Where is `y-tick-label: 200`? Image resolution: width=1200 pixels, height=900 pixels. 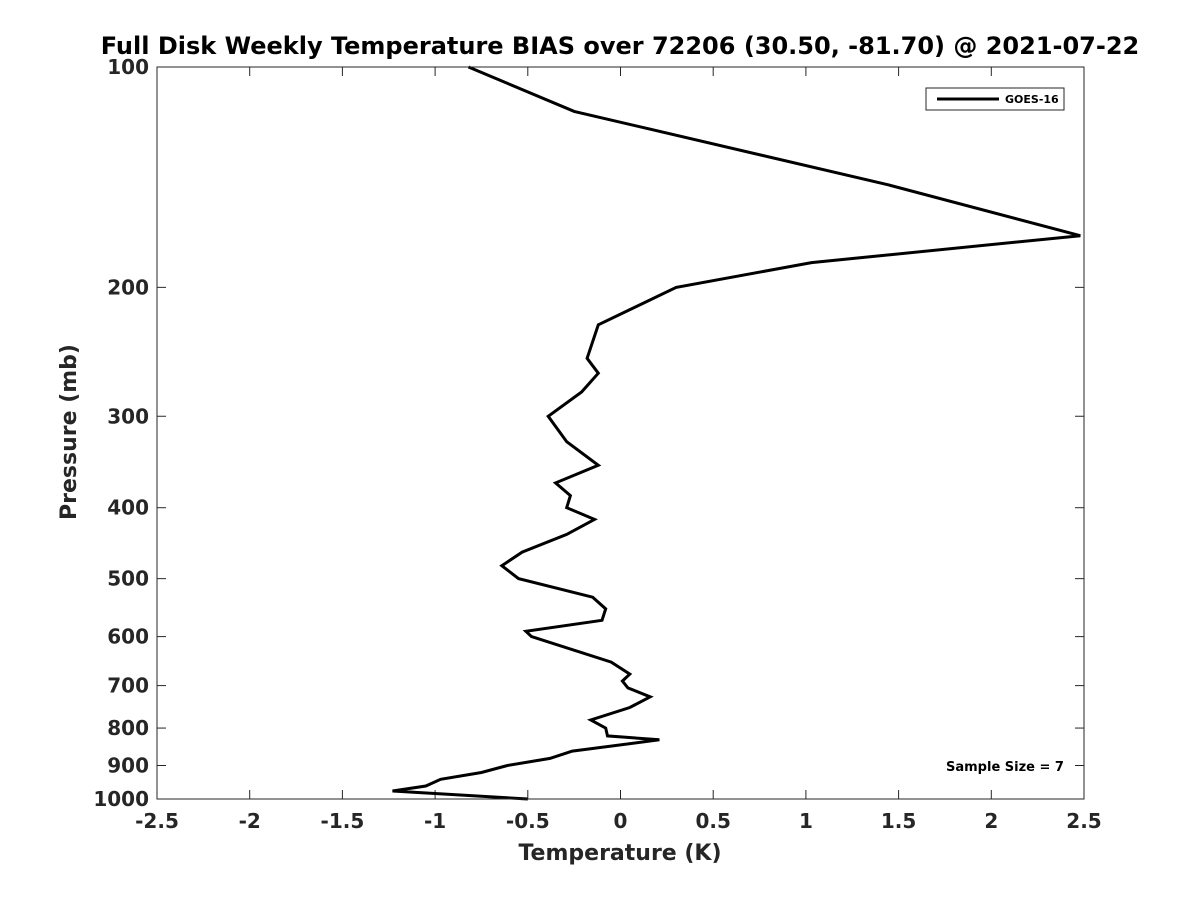
y-tick-label: 200 is located at coordinates (128, 287).